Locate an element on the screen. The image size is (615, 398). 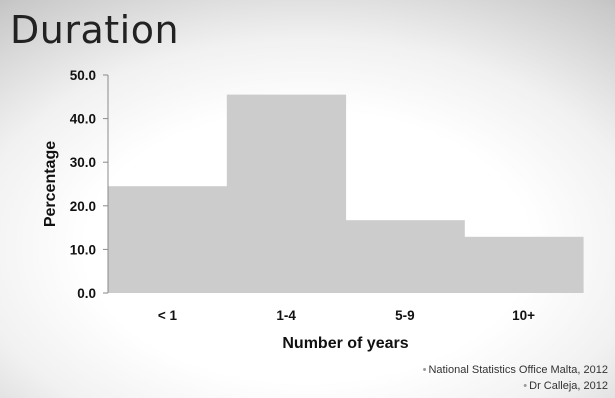
y-tick-label: 20.0 is located at coordinates (83, 206).